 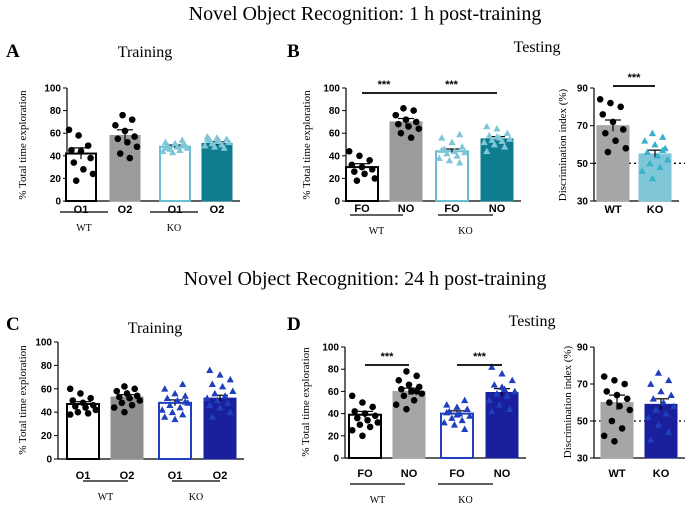 I want to click on y-tick-label: 60, so click(x=56, y=134).